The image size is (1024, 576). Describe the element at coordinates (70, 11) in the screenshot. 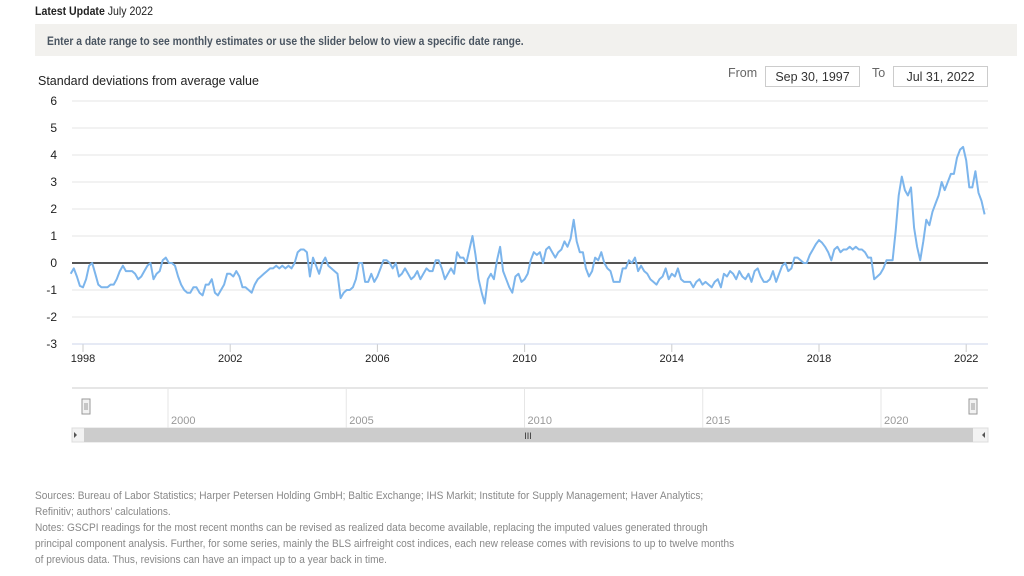

I see `latest-update-label: Latest Update` at that location.